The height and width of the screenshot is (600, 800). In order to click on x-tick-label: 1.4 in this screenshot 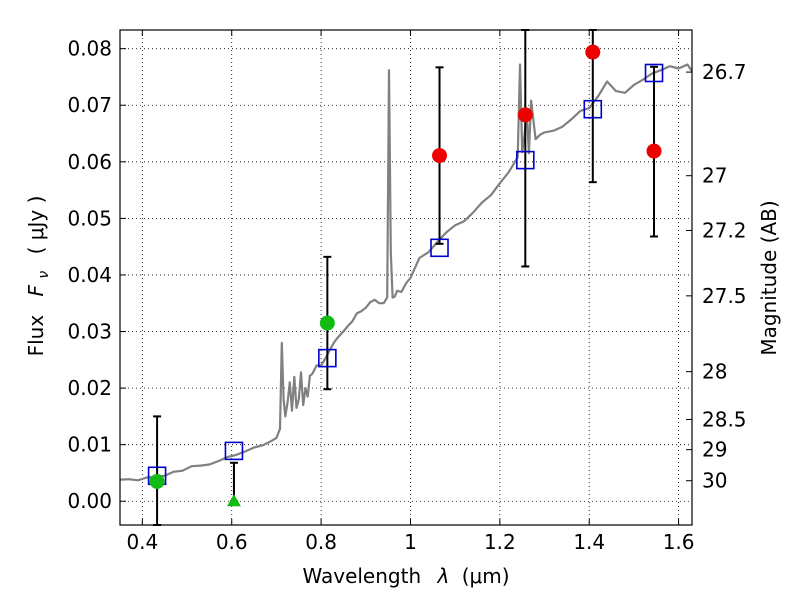, I will do `click(589, 542)`.